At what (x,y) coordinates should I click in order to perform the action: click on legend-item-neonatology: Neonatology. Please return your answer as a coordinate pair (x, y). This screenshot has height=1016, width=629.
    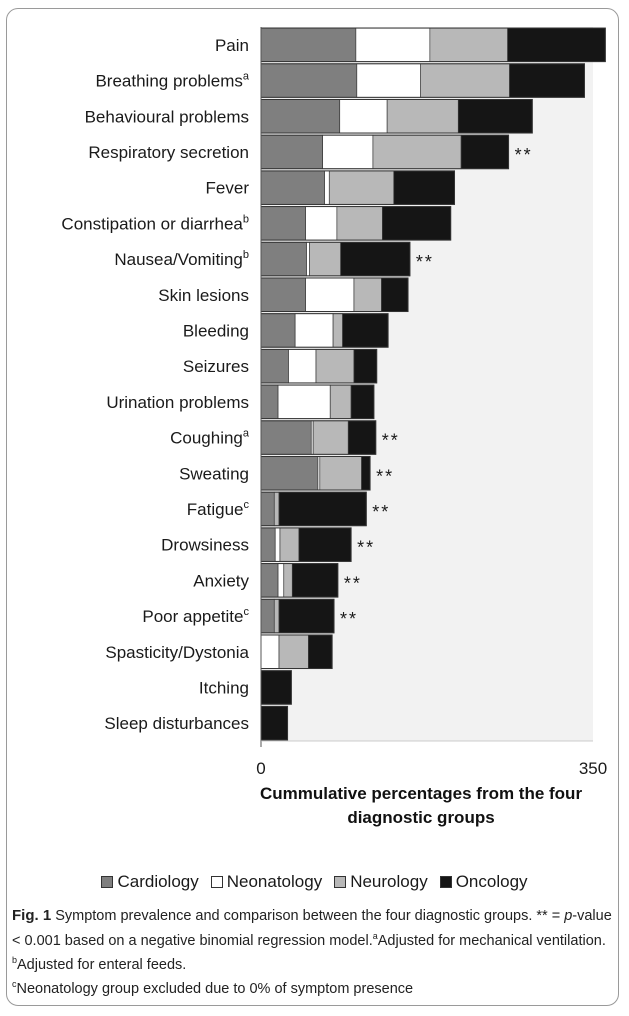
    Looking at the image, I should click on (266, 882).